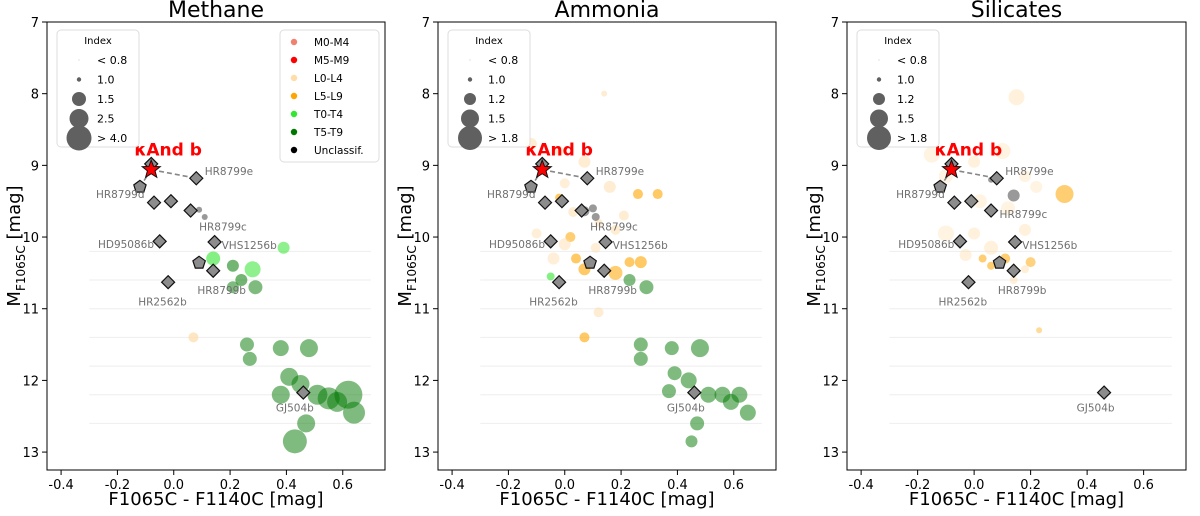 The width and height of the screenshot is (1200, 516). What do you see at coordinates (733, 485) in the screenshot?
I see `x-tick-label: 0.6` at bounding box center [733, 485].